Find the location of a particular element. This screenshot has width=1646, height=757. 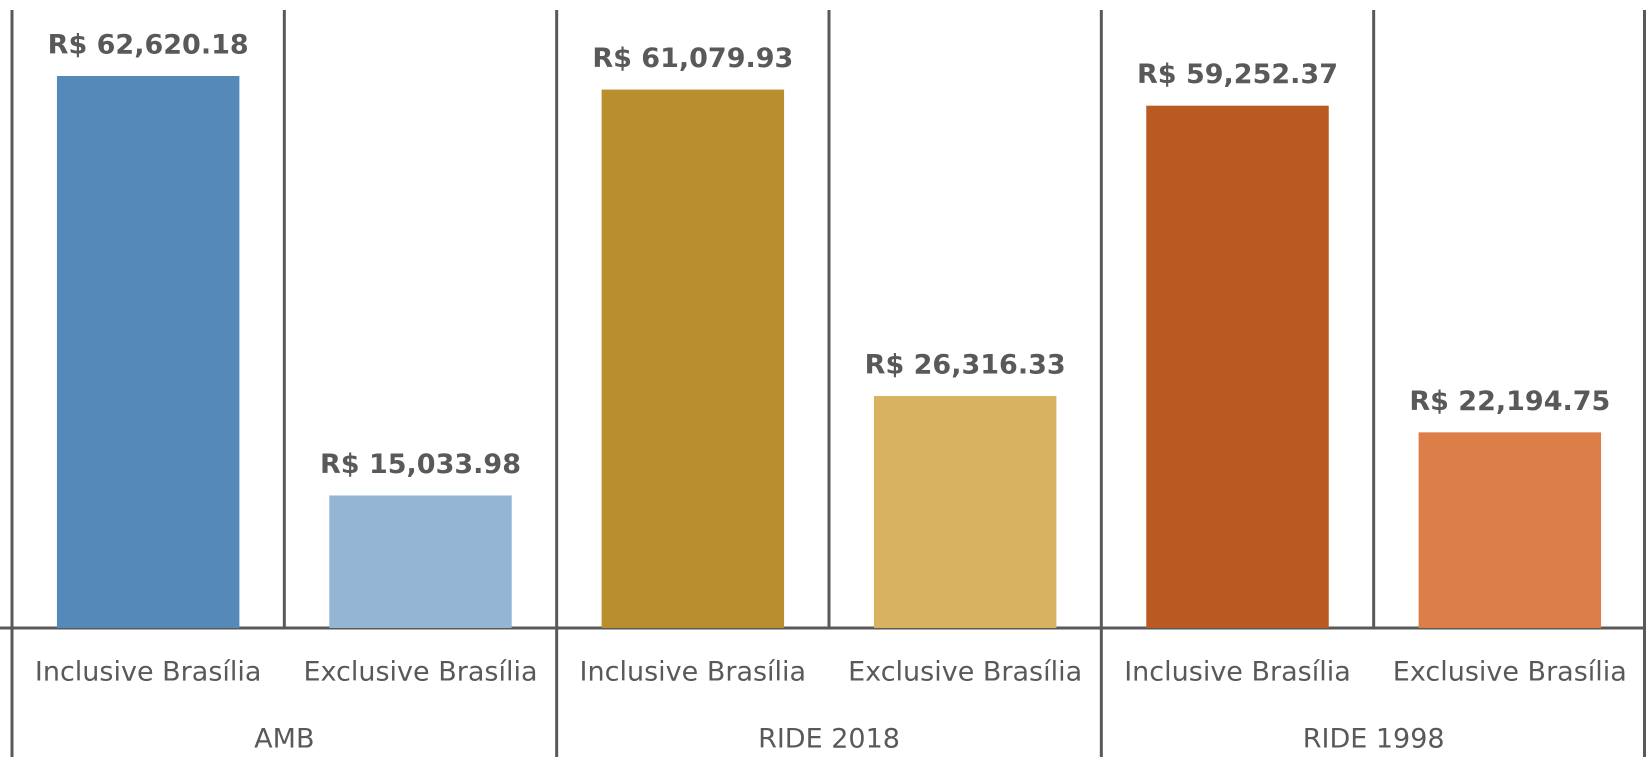

value-label: R$ 59,252.37 is located at coordinates (1237, 74).